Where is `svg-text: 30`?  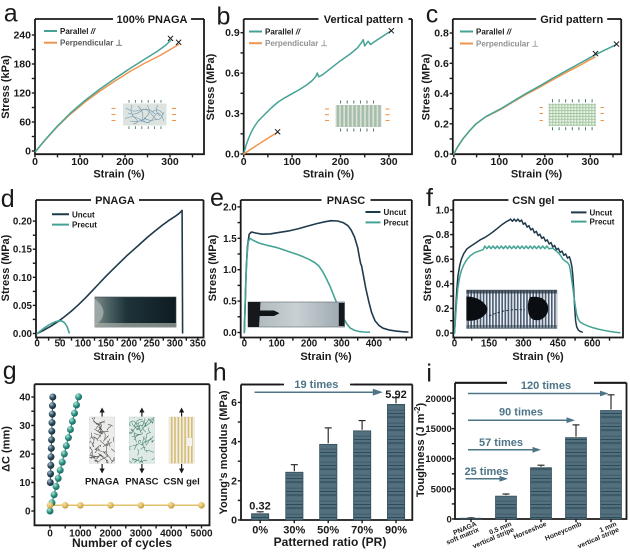
svg-text: 30 is located at coordinates (25, 426).